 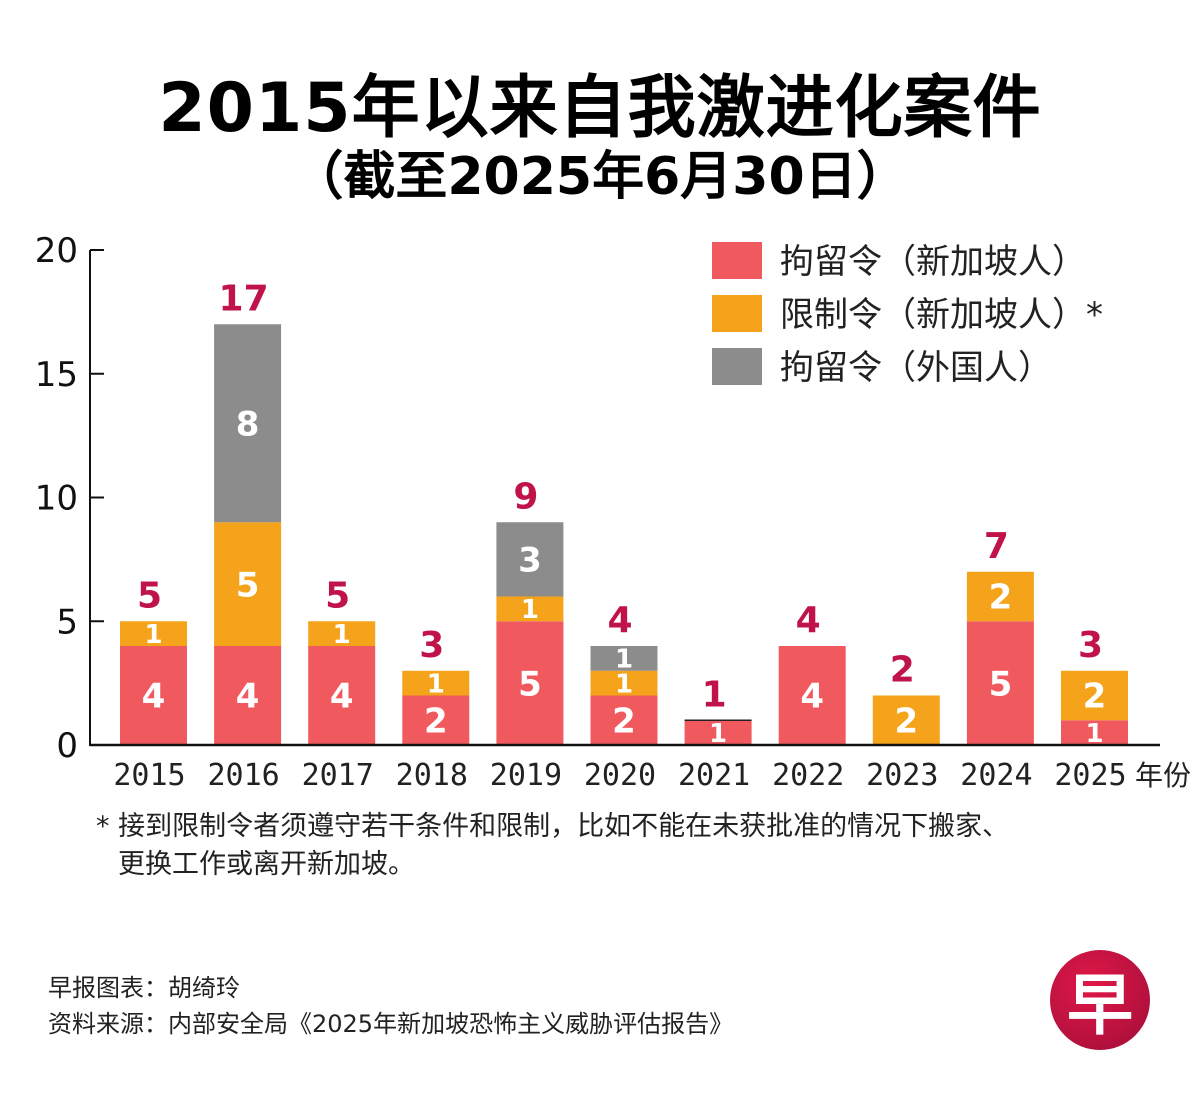 I want to click on zaobao-logo-icon: 早, so click(x=1100, y=1000).